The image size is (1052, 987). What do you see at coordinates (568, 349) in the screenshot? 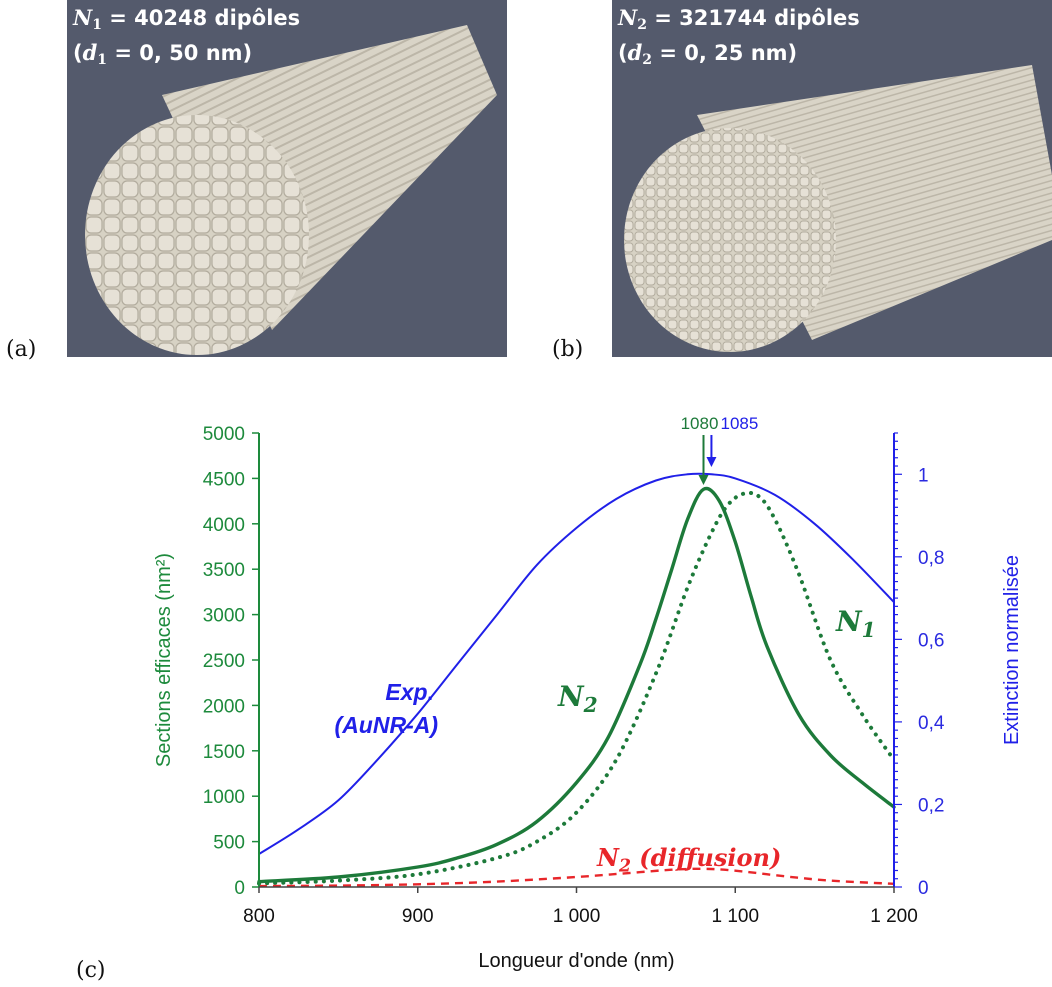
I see `panel-b-label: (b)` at bounding box center [568, 349].